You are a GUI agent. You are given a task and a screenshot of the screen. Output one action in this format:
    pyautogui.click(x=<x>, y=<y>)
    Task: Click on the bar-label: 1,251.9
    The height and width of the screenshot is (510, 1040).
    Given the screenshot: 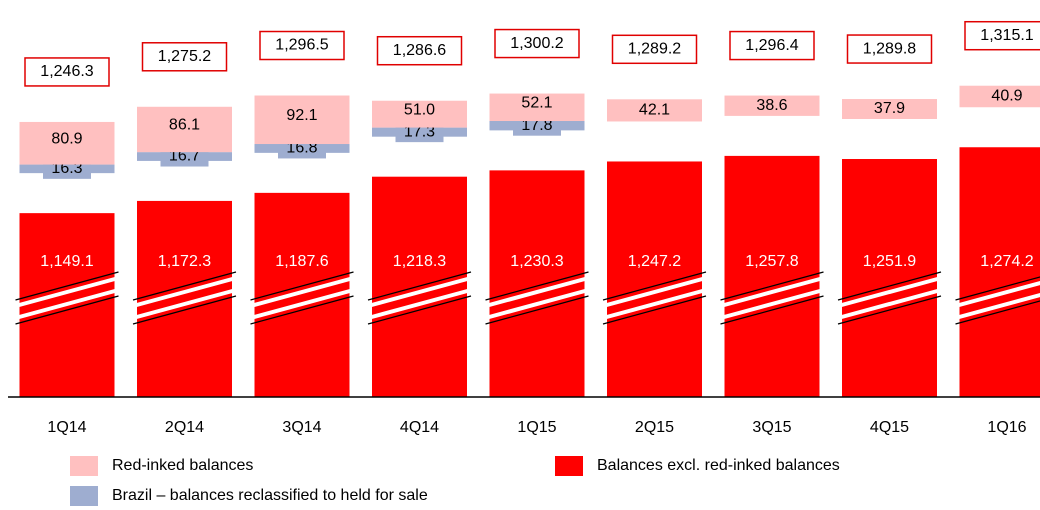 What is the action you would take?
    pyautogui.click(x=889, y=261)
    